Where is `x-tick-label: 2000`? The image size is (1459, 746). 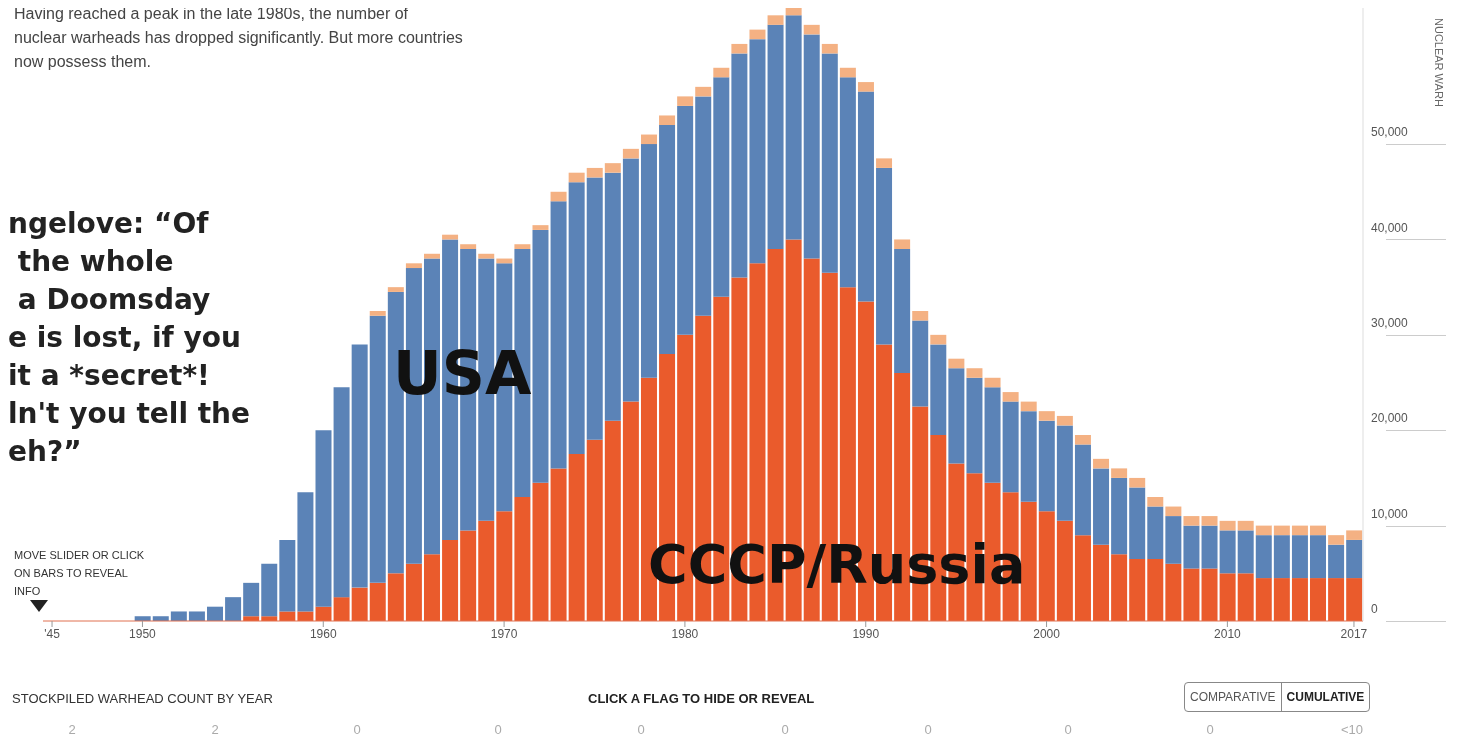
x-tick-label: 2000 is located at coordinates (1047, 633).